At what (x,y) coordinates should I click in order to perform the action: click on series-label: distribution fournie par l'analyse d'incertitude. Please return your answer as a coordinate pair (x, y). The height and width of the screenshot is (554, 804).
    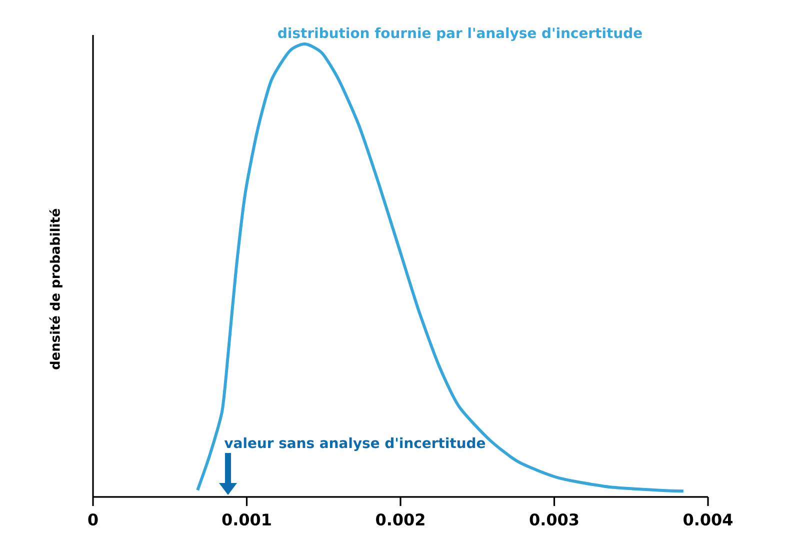
    Looking at the image, I should click on (460, 34).